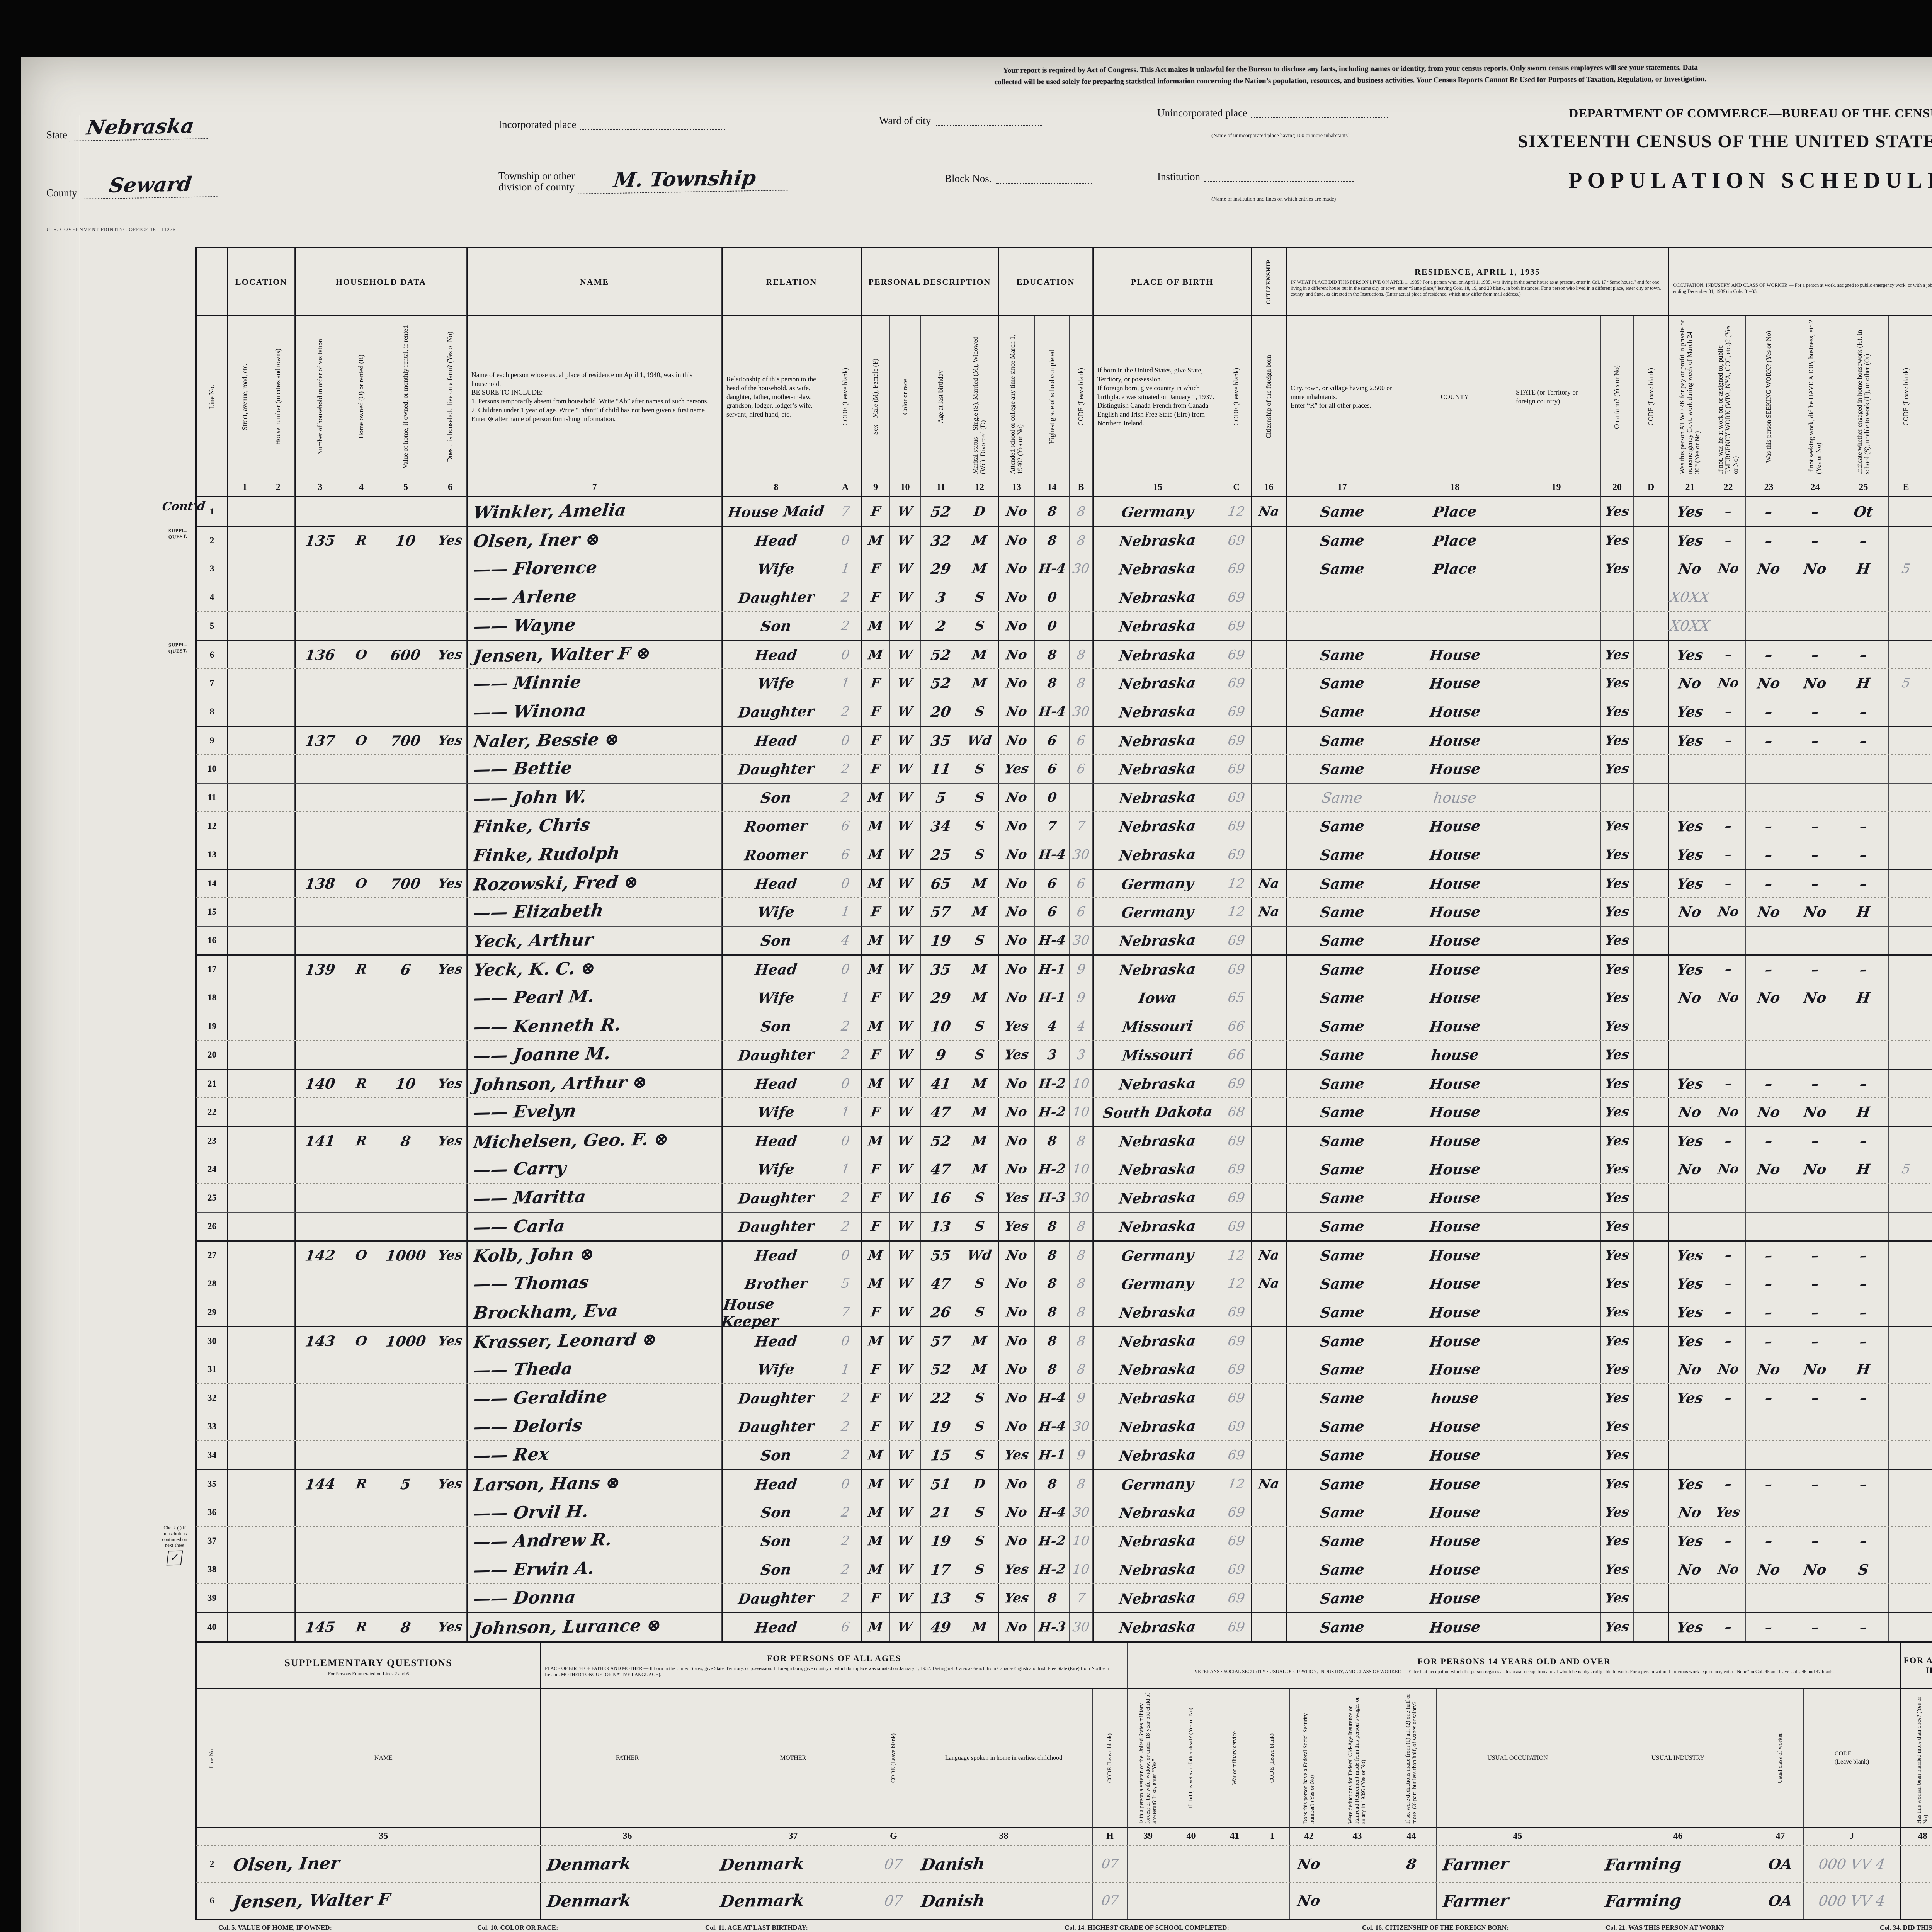 The width and height of the screenshot is (1932, 1932). Describe the element at coordinates (1017, 998) in the screenshot. I see `cell-sch: No` at that location.